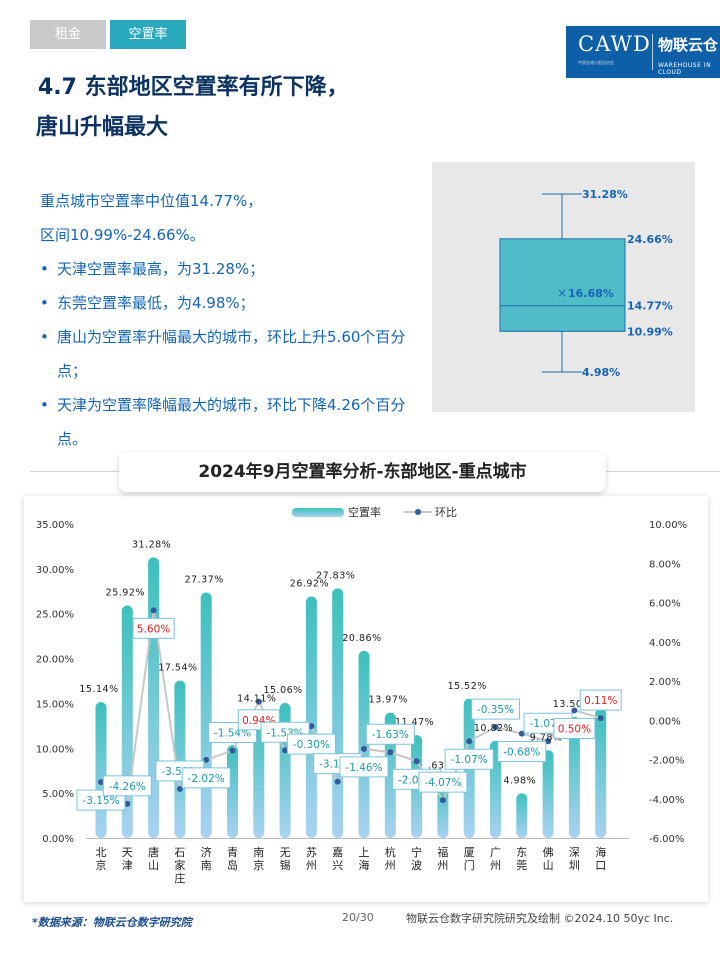  I want to click on line-label-text: -0.35%, so click(495, 710).